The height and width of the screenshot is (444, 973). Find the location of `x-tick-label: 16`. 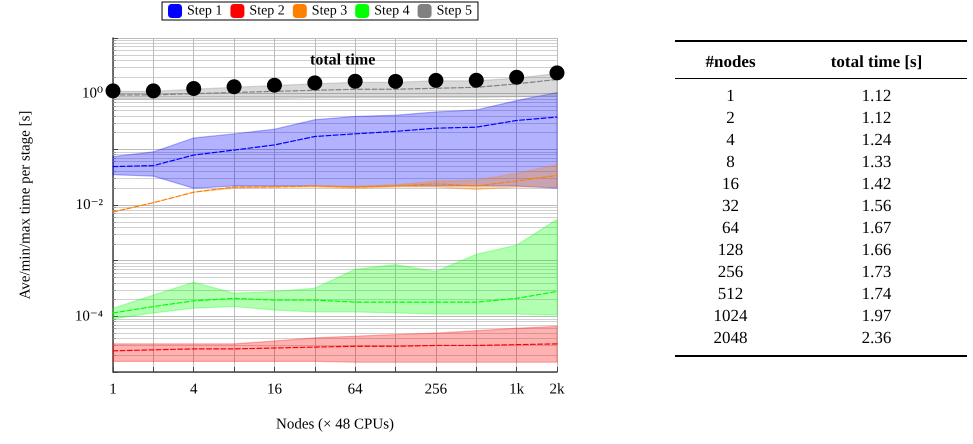

x-tick-label: 16 is located at coordinates (274, 390).